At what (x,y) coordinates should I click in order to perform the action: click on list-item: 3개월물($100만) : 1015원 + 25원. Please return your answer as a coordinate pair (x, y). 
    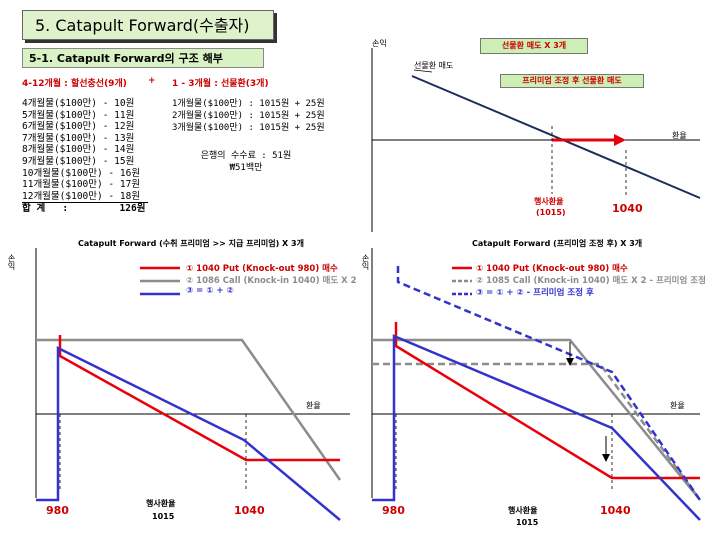
    Looking at the image, I should click on (248, 128).